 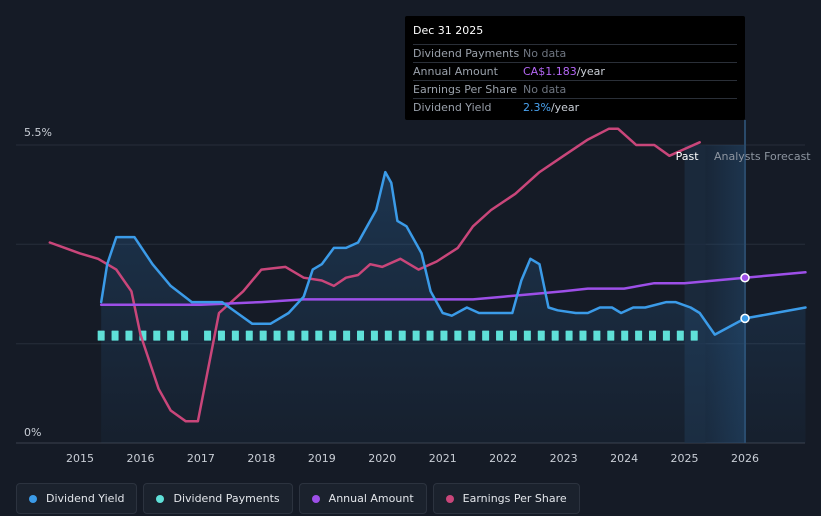 What do you see at coordinates (575, 89) in the screenshot?
I see `tooltip-row-earnings-per-share: Earnings Per Share No data` at bounding box center [575, 89].